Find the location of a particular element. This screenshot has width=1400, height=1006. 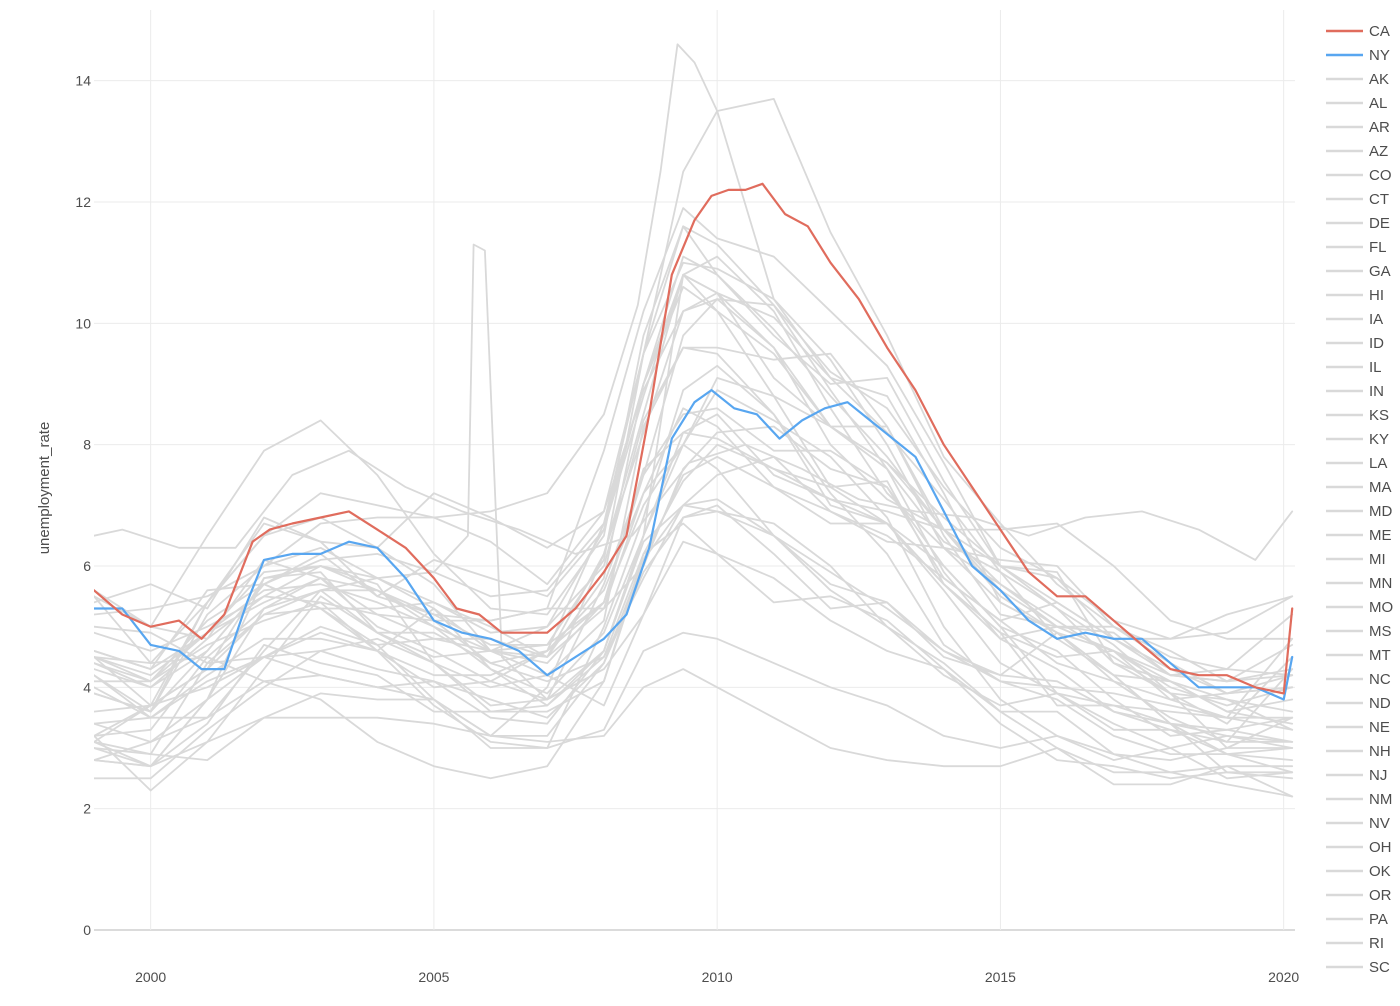

legend-item-in: IN is located at coordinates (1355, 391).